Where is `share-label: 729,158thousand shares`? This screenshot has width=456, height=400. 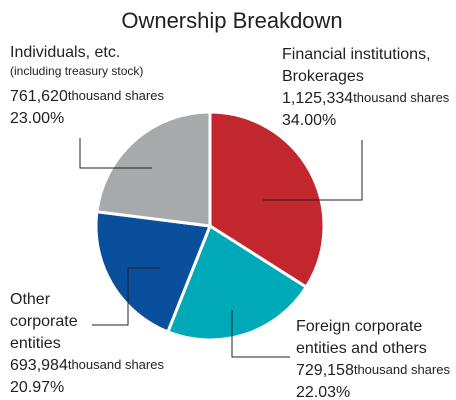 share-label: 729,158thousand shares is located at coordinates (373, 370).